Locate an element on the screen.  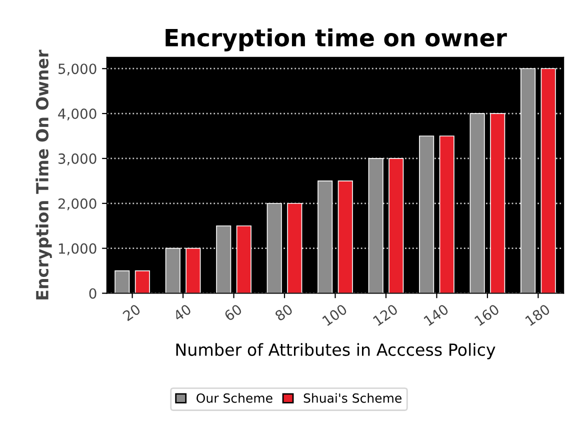
chart-title: Encryption time on owner is located at coordinates (336, 40).